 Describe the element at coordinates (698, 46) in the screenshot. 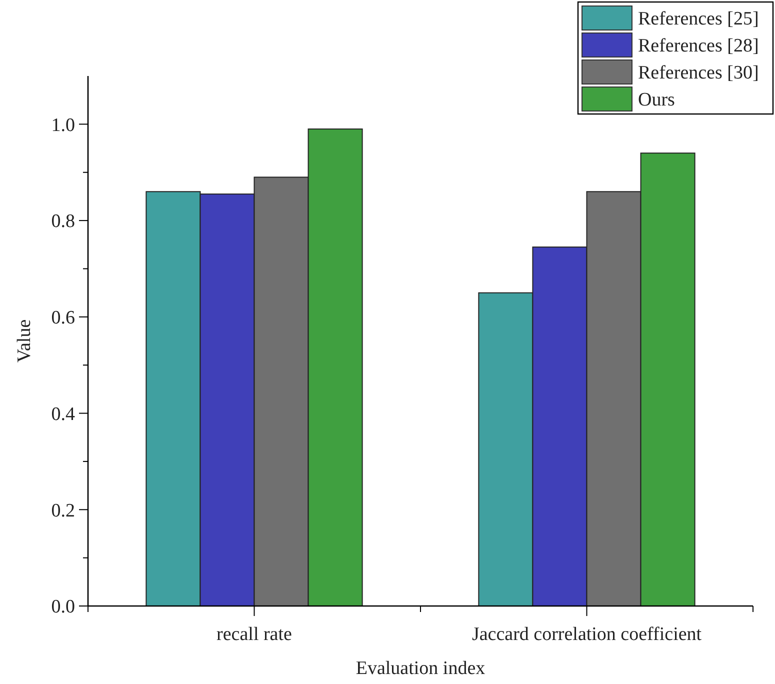

I see `legend-label: References [28]` at that location.